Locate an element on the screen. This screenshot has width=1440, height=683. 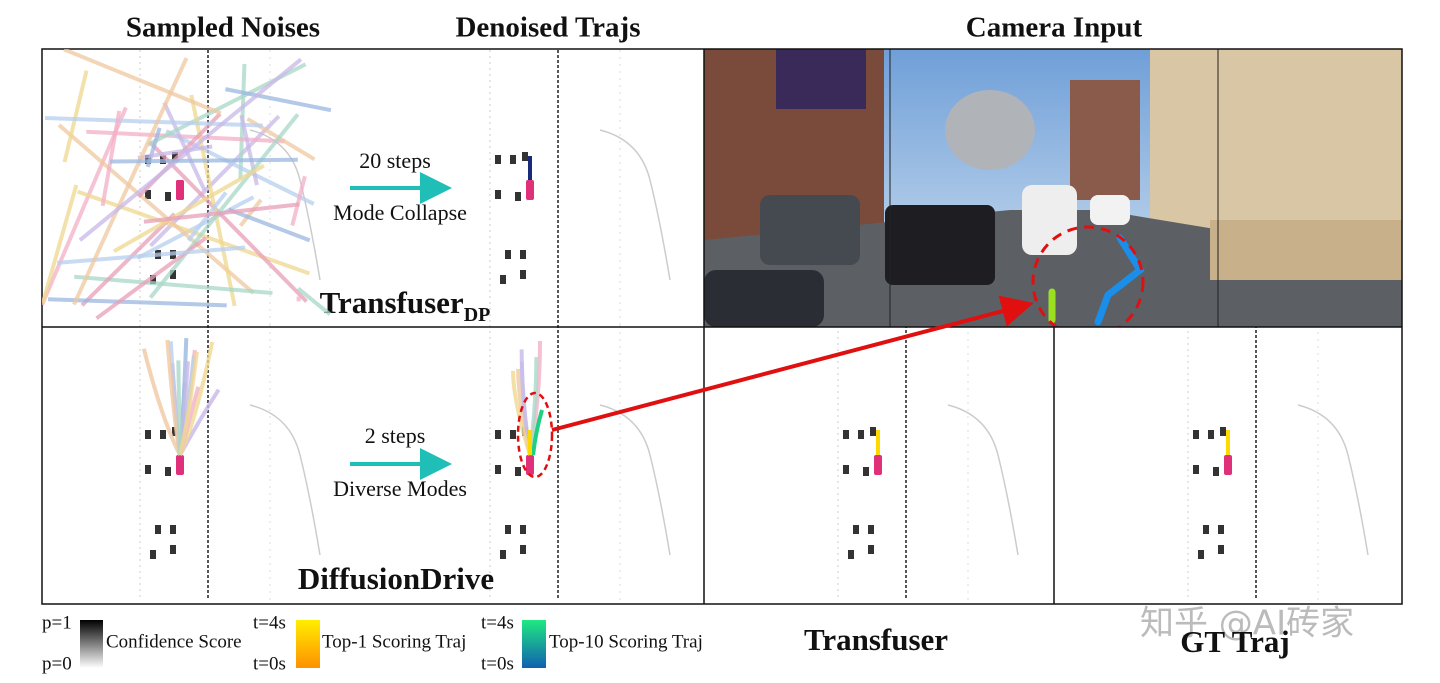
watermark: 知乎 @AI砖家 is located at coordinates (1247, 624).